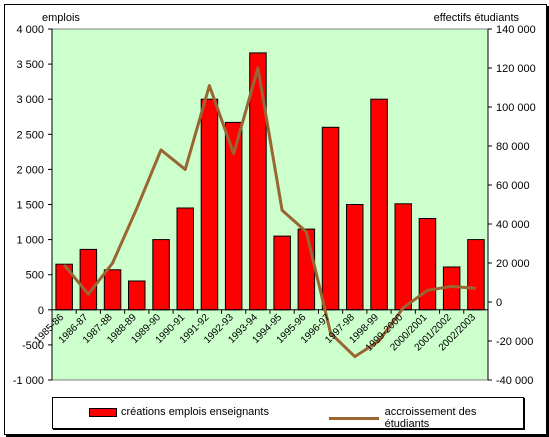 This screenshot has height=437, width=549. I want to click on legend-label-line: accroissement des étudiants, so click(430, 418).